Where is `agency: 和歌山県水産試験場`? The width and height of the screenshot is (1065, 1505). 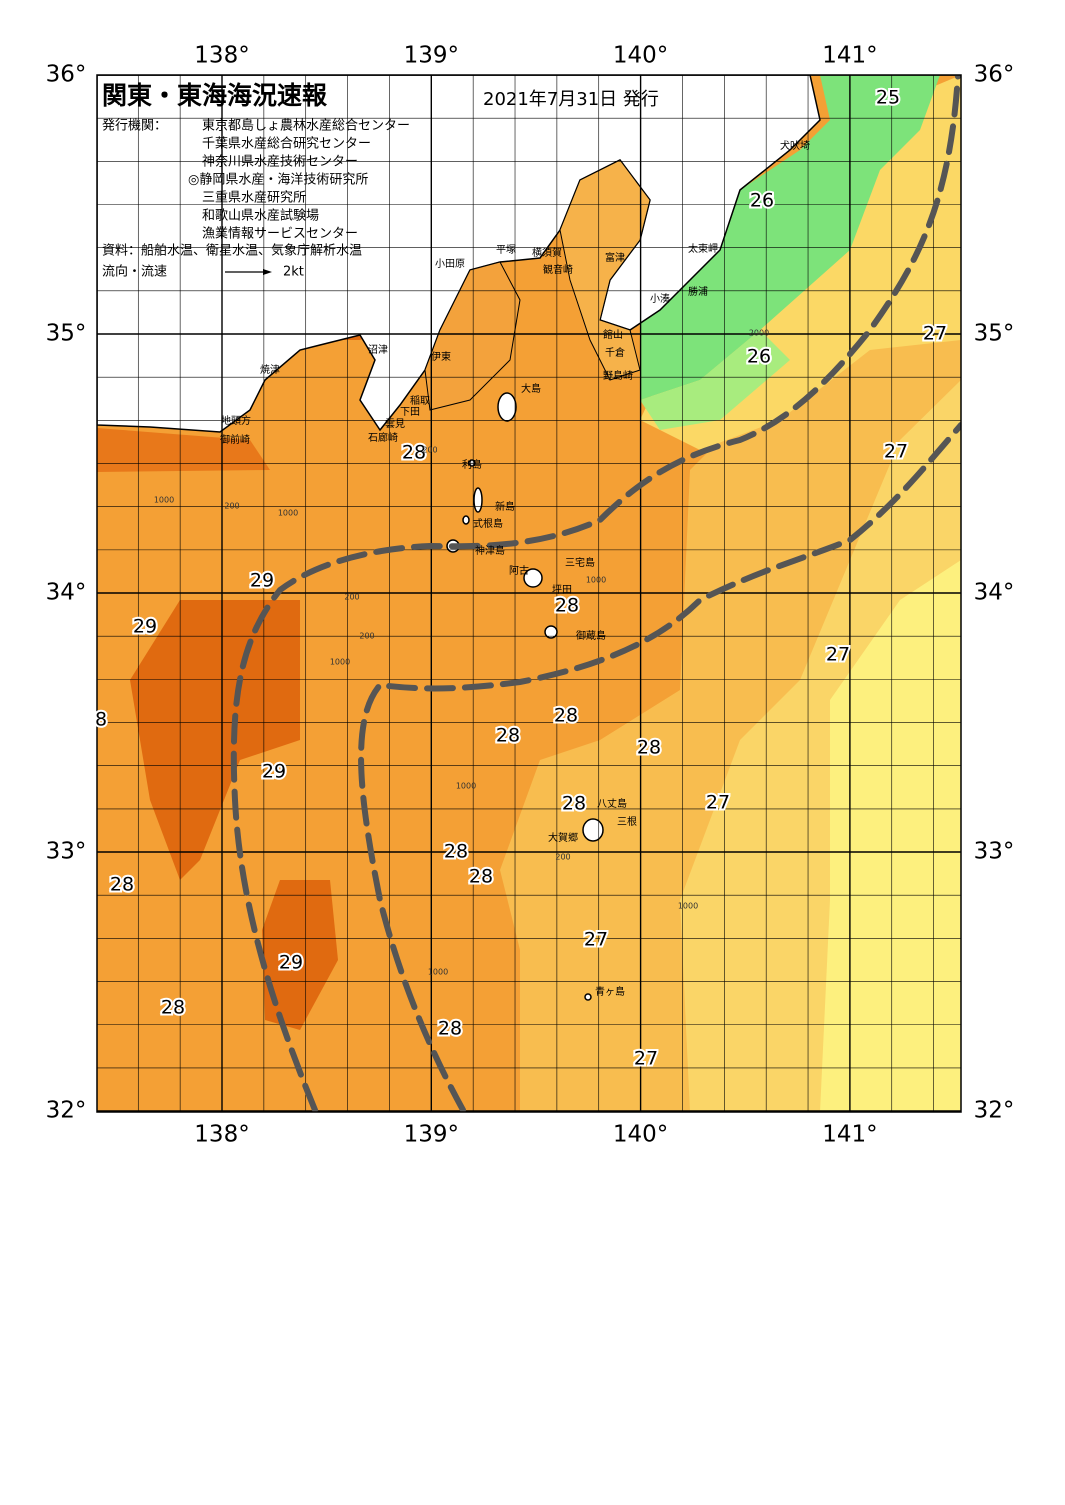
agency: 和歌山県水産試験場 is located at coordinates (260, 216).